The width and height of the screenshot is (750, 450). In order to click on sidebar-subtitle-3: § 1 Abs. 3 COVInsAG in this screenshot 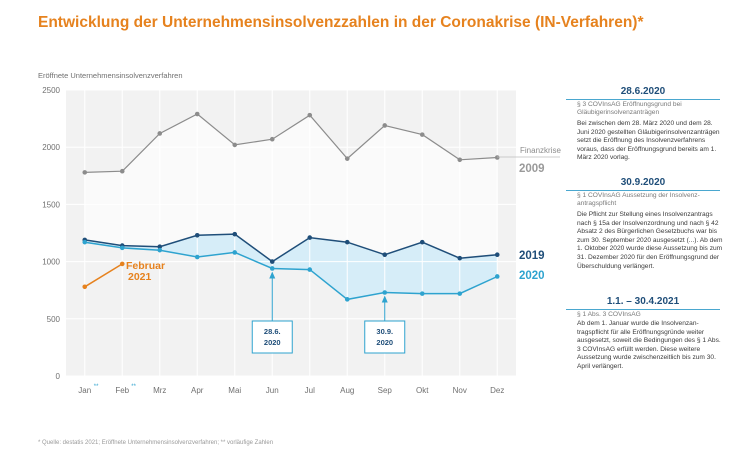, I will do `click(609, 314)`.